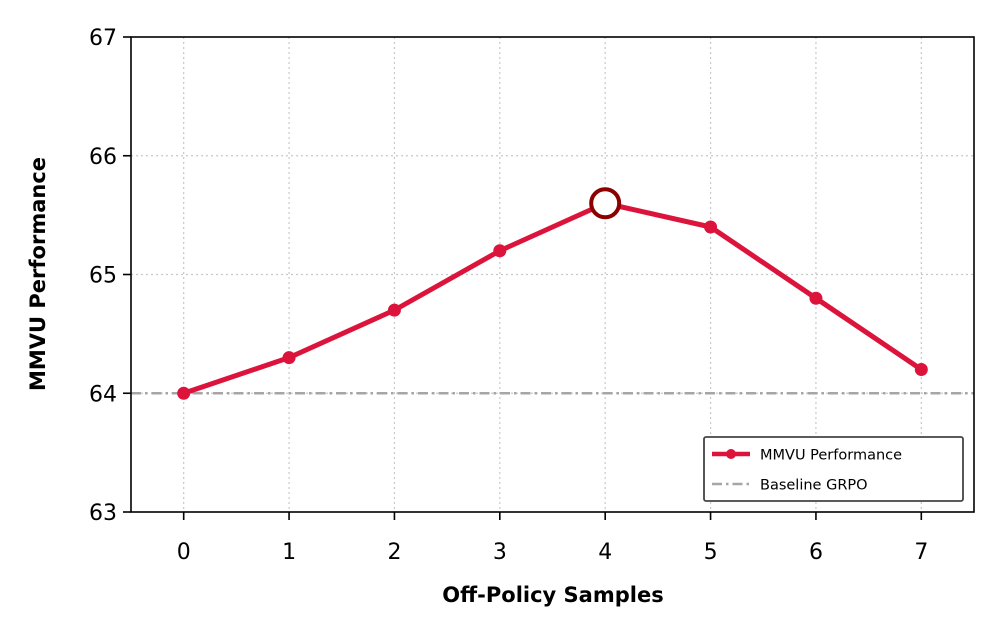  I want to click on x-axis-title: Off-Policy Samples, so click(552, 595).